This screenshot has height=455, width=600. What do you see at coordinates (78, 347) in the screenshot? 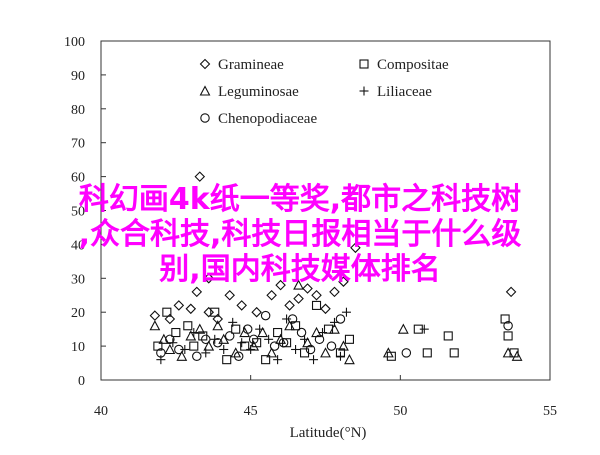
I see `y-tick-label: 10` at bounding box center [78, 347].